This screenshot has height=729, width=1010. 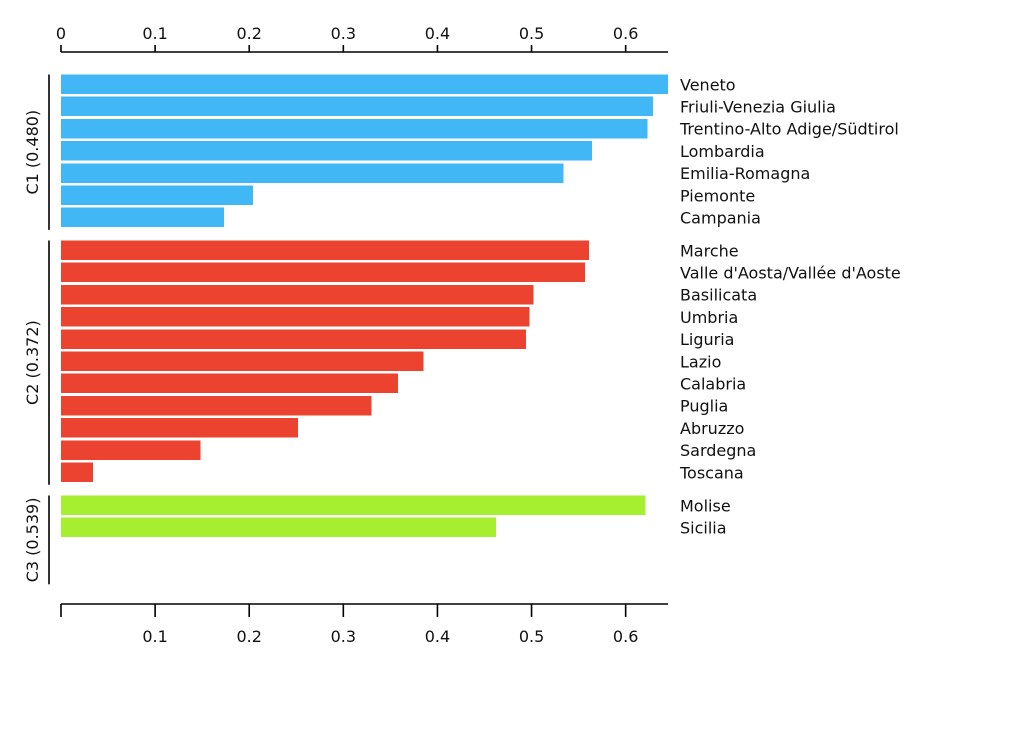 What do you see at coordinates (377, 540) in the screenshot?
I see `cluster-group-c3: C3 (0.539) Molise Sicilia` at bounding box center [377, 540].